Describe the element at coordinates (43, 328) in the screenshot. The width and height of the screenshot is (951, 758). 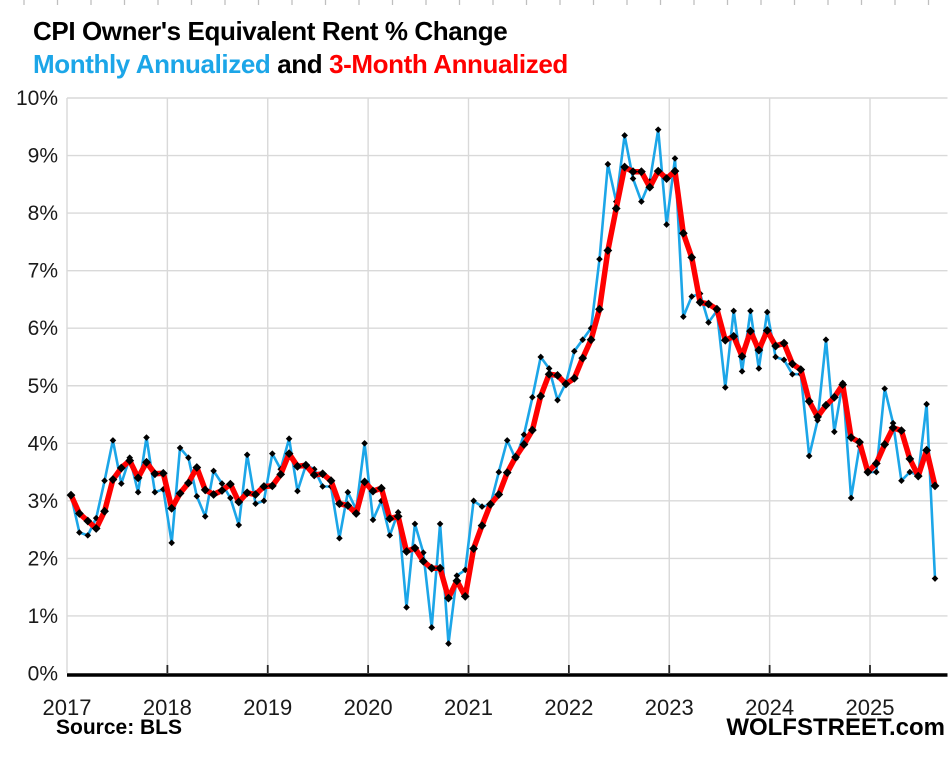
I see `y-axis-label: 6%` at that location.